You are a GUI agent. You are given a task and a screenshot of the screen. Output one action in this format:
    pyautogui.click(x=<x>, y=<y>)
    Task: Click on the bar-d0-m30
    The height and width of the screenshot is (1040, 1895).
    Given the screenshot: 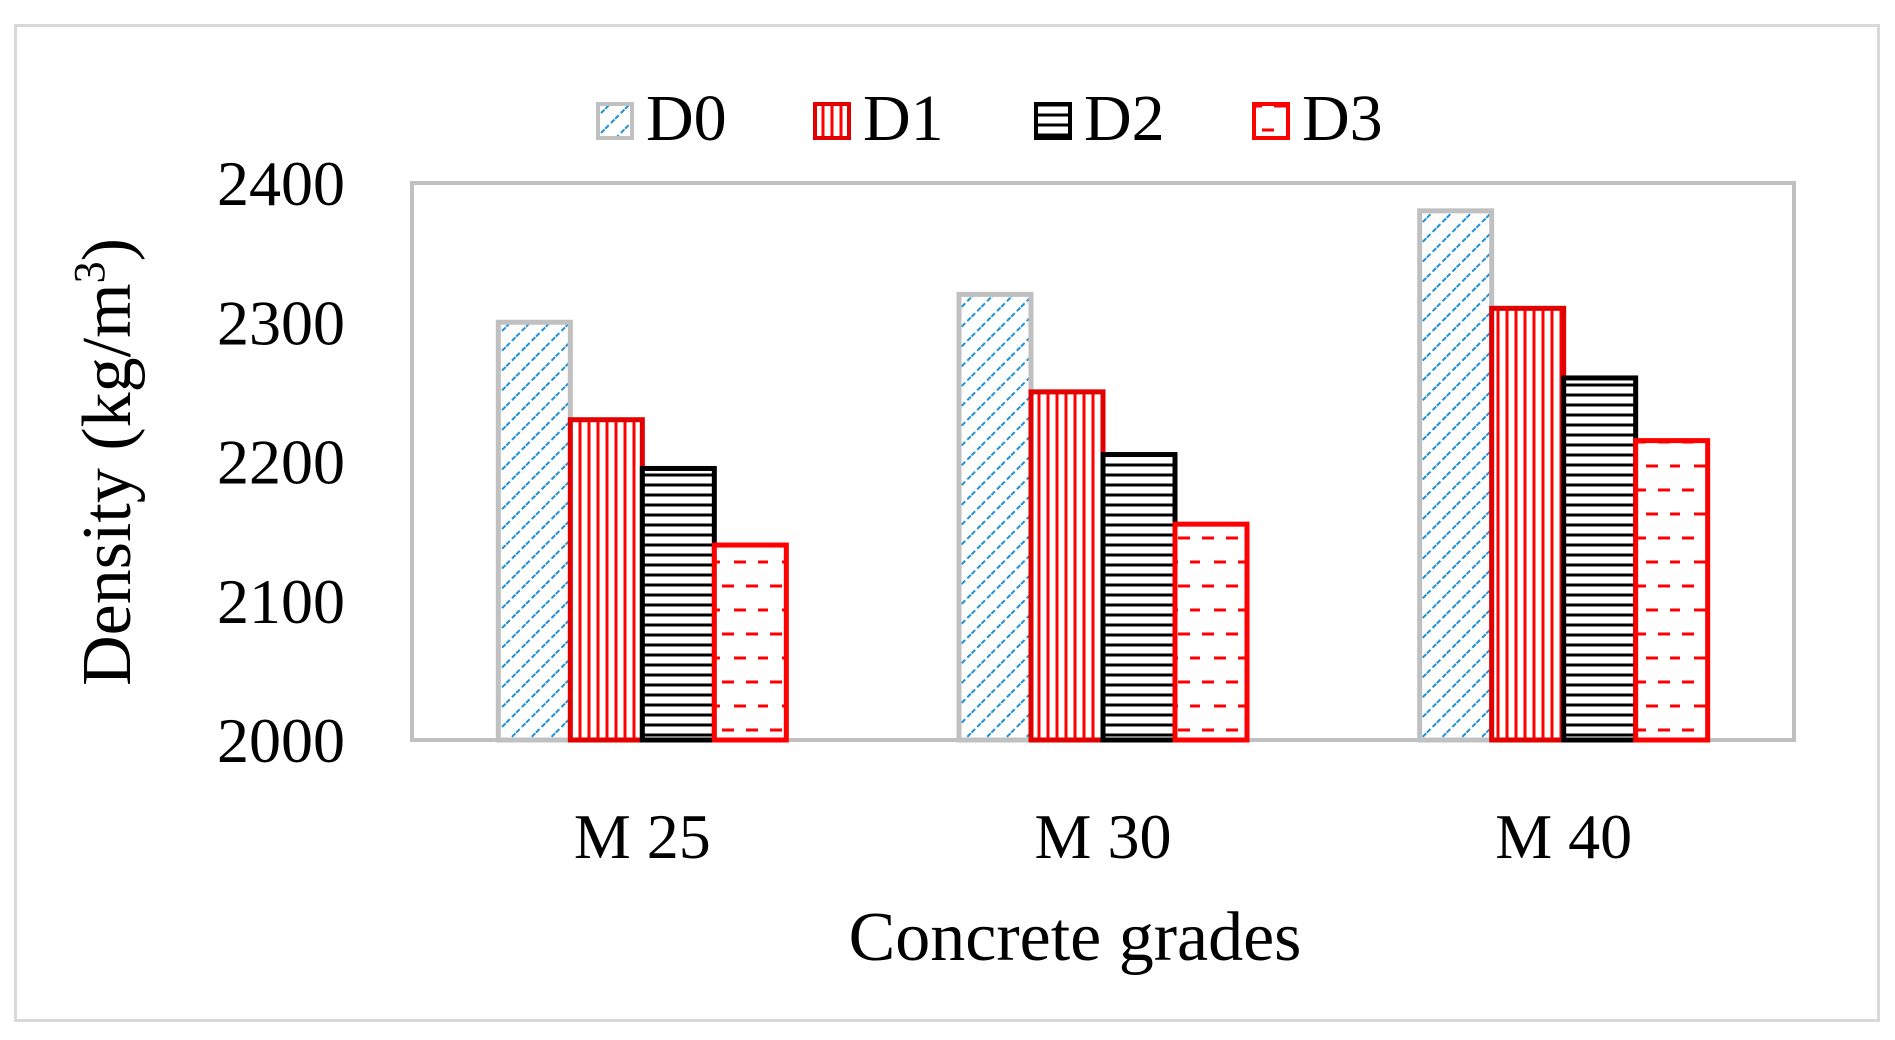 What is the action you would take?
    pyautogui.click(x=995, y=517)
    